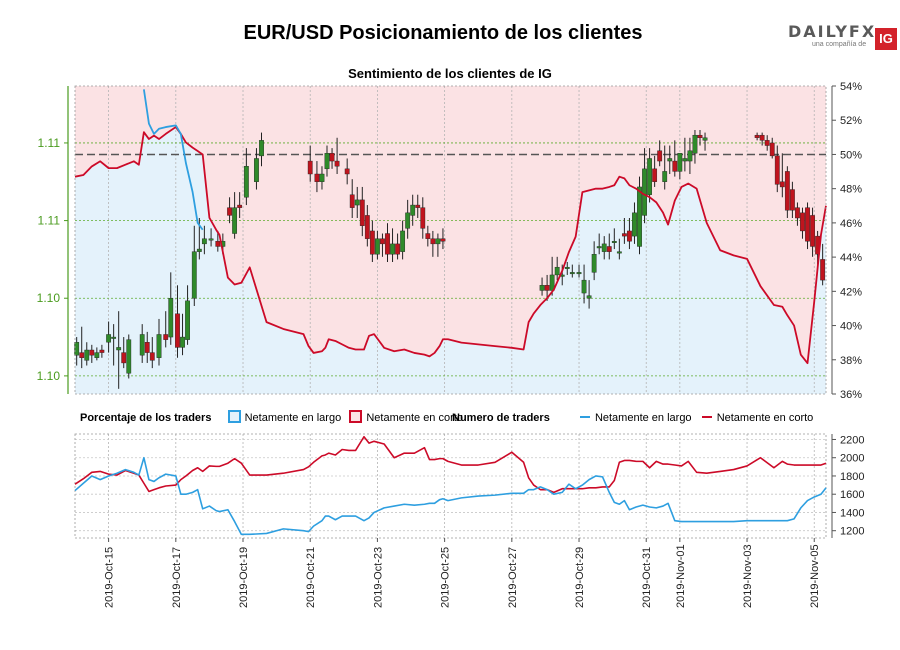 This screenshot has height=650, width=900. What do you see at coordinates (839, 44) in the screenshot?
I see `logo-subtext: una compañía de` at bounding box center [839, 44].